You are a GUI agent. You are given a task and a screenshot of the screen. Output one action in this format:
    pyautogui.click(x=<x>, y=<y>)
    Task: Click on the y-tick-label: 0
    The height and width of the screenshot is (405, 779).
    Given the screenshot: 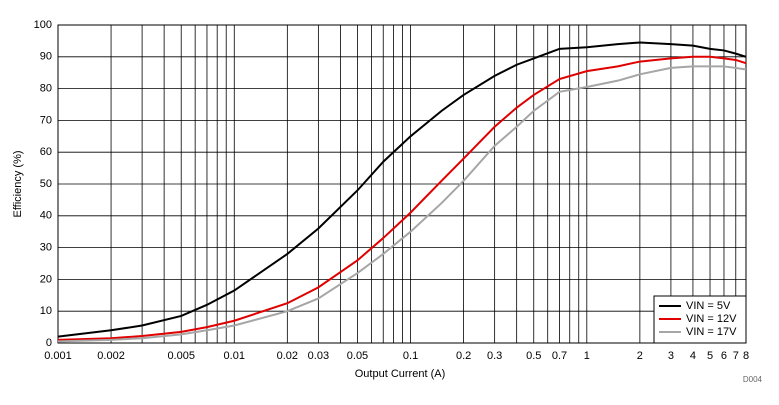 What is the action you would take?
    pyautogui.click(x=49, y=343)
    